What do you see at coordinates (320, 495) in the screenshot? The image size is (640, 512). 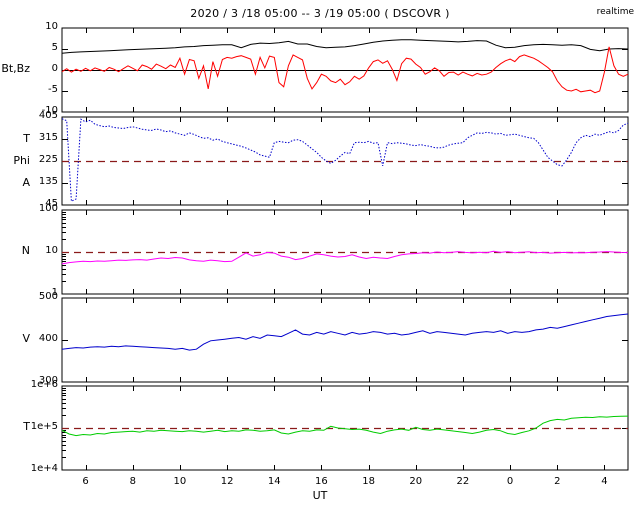 I see `x-axis-label: UT` at bounding box center [320, 495].